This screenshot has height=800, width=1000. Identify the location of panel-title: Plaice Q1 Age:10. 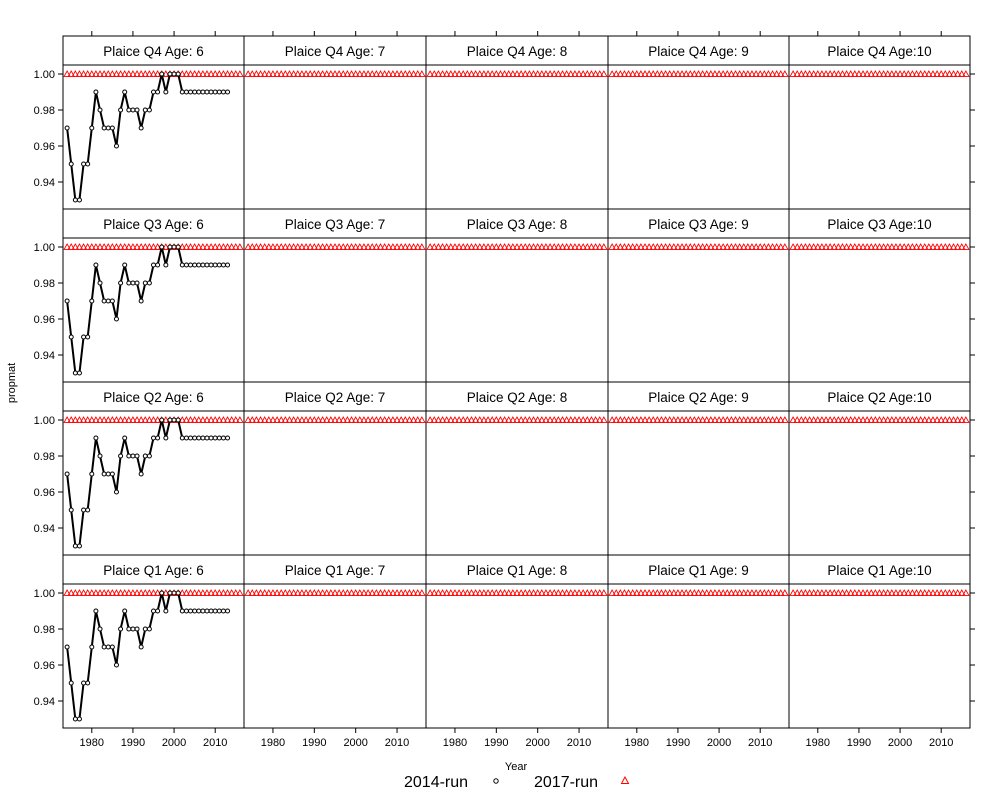
(879, 570).